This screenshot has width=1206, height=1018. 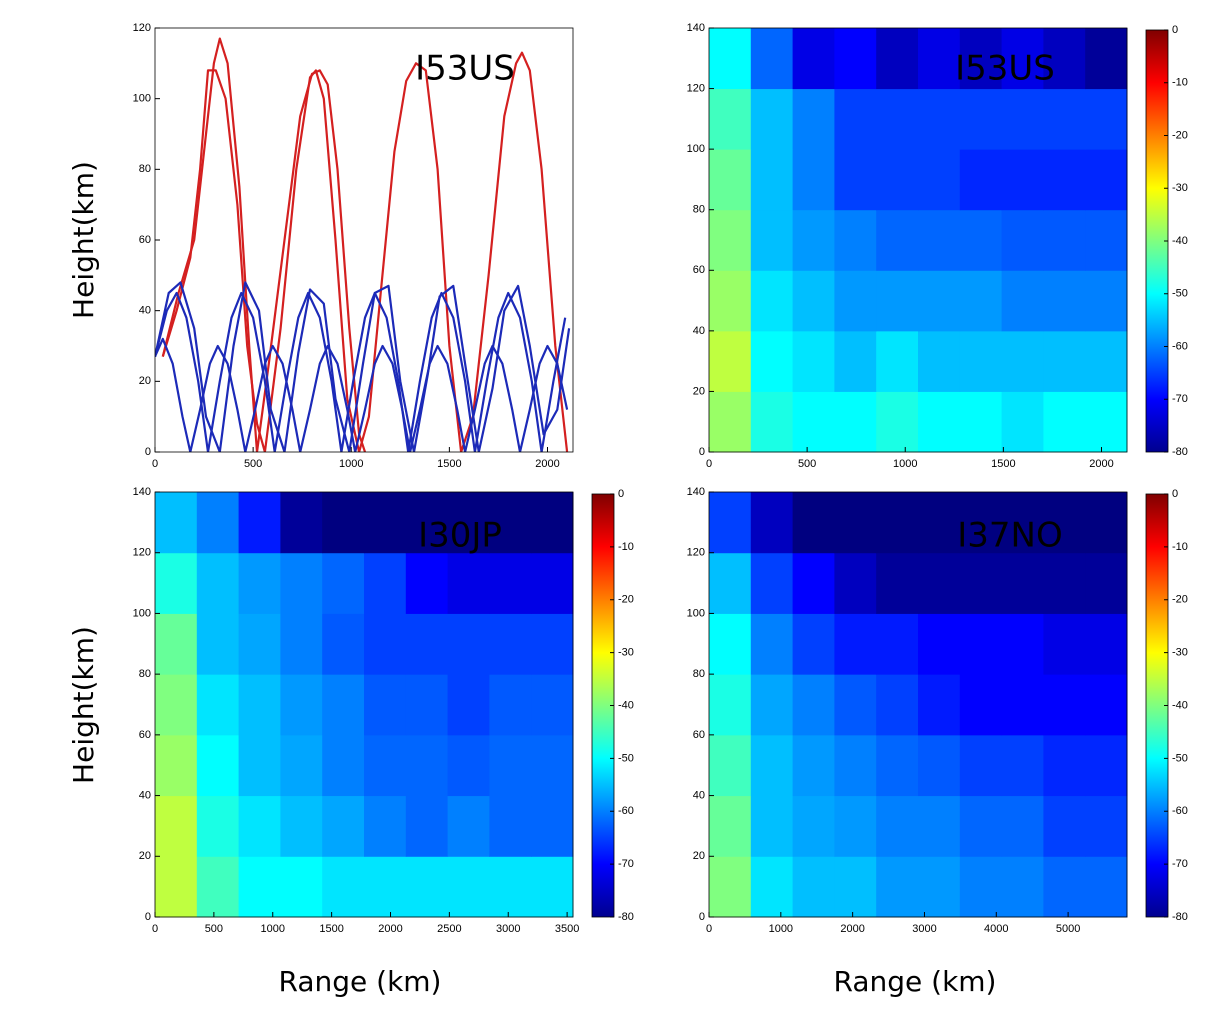 What do you see at coordinates (709, 464) in the screenshot?
I see `x-tick-label: 0` at bounding box center [709, 464].